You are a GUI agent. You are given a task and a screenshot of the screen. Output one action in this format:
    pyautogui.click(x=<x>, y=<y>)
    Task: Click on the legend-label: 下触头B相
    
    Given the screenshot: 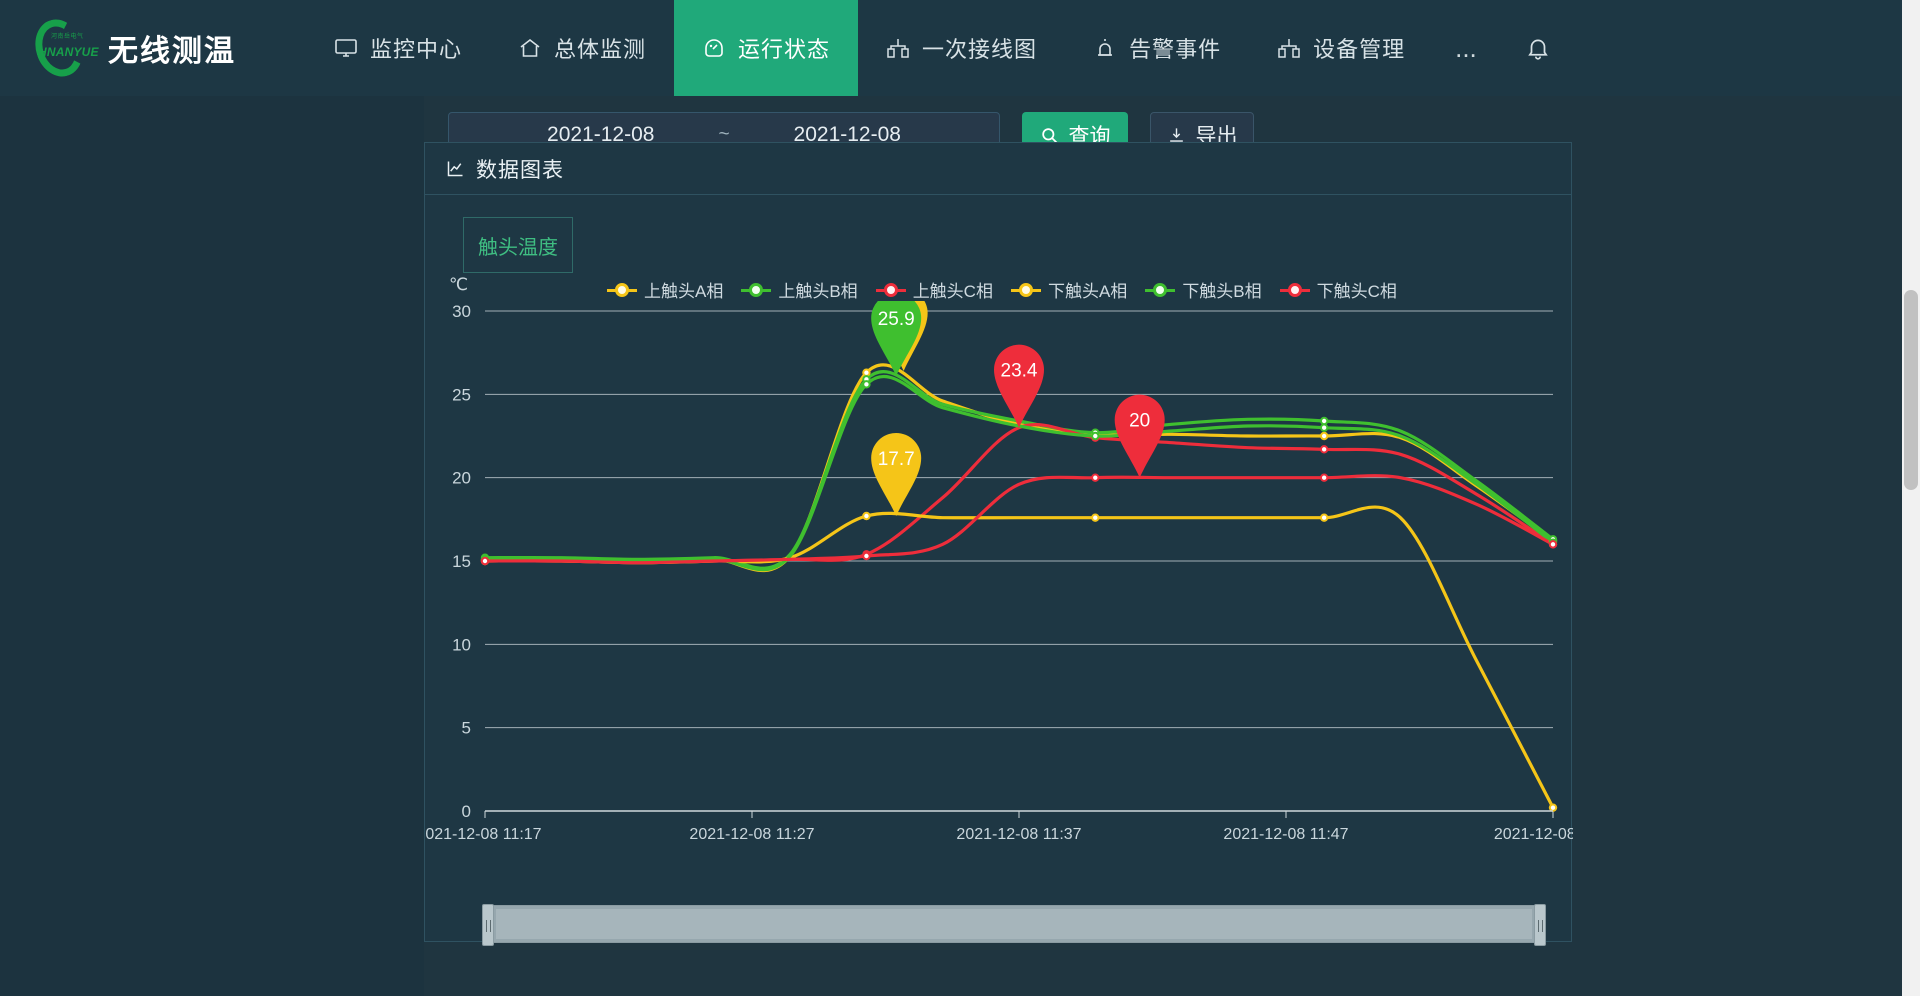 What is the action you would take?
    pyautogui.click(x=1222, y=291)
    